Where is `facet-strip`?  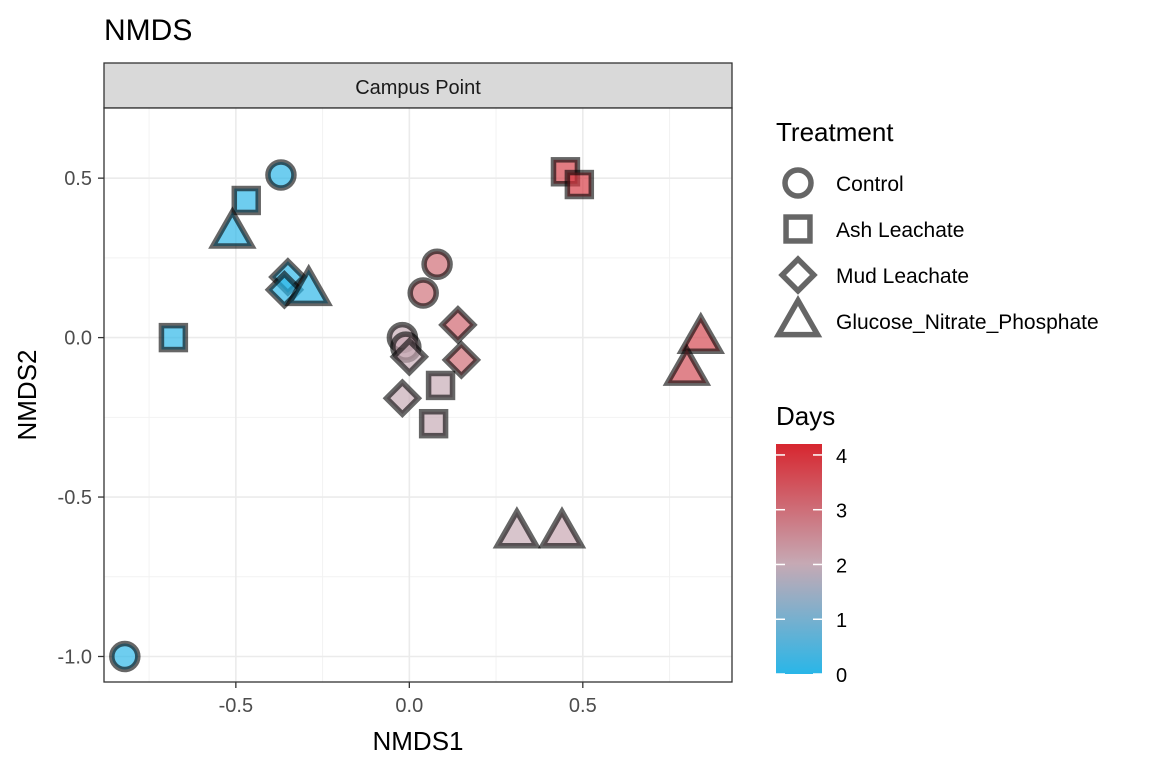
facet-strip is located at coordinates (418, 85).